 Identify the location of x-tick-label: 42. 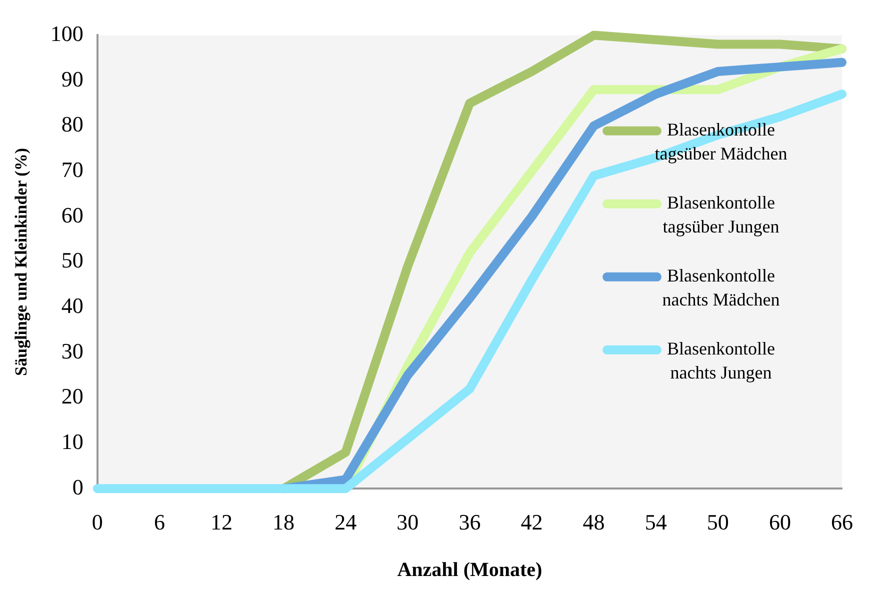
(531, 522).